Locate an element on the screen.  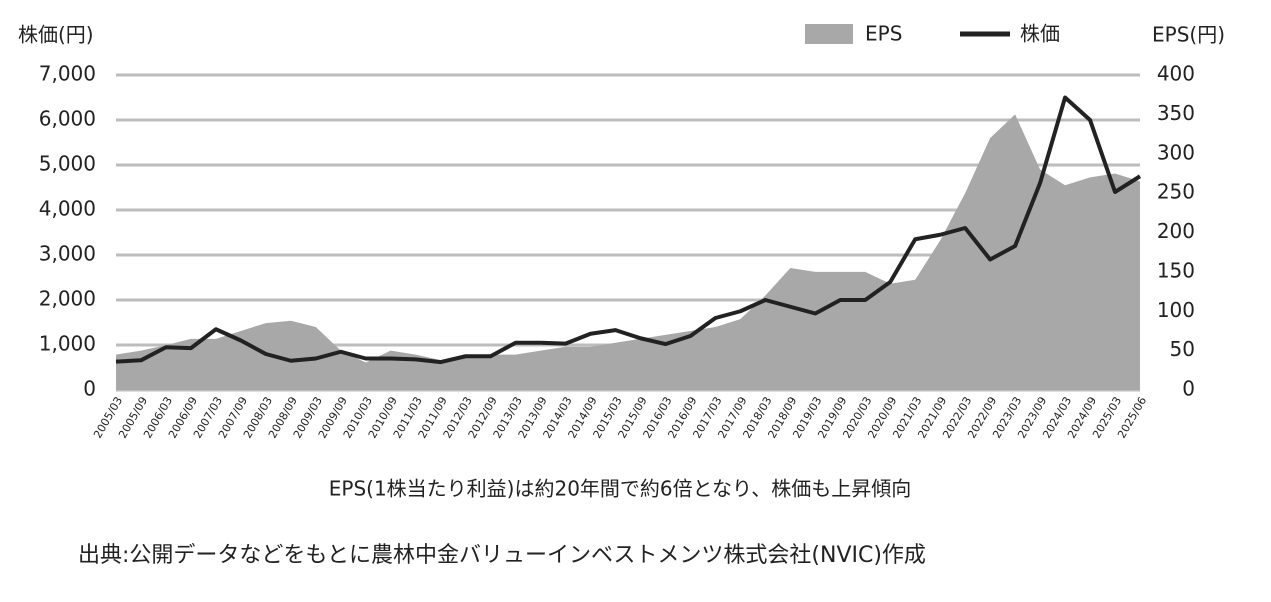
y2-tick-label: 100 is located at coordinates (1176, 310).